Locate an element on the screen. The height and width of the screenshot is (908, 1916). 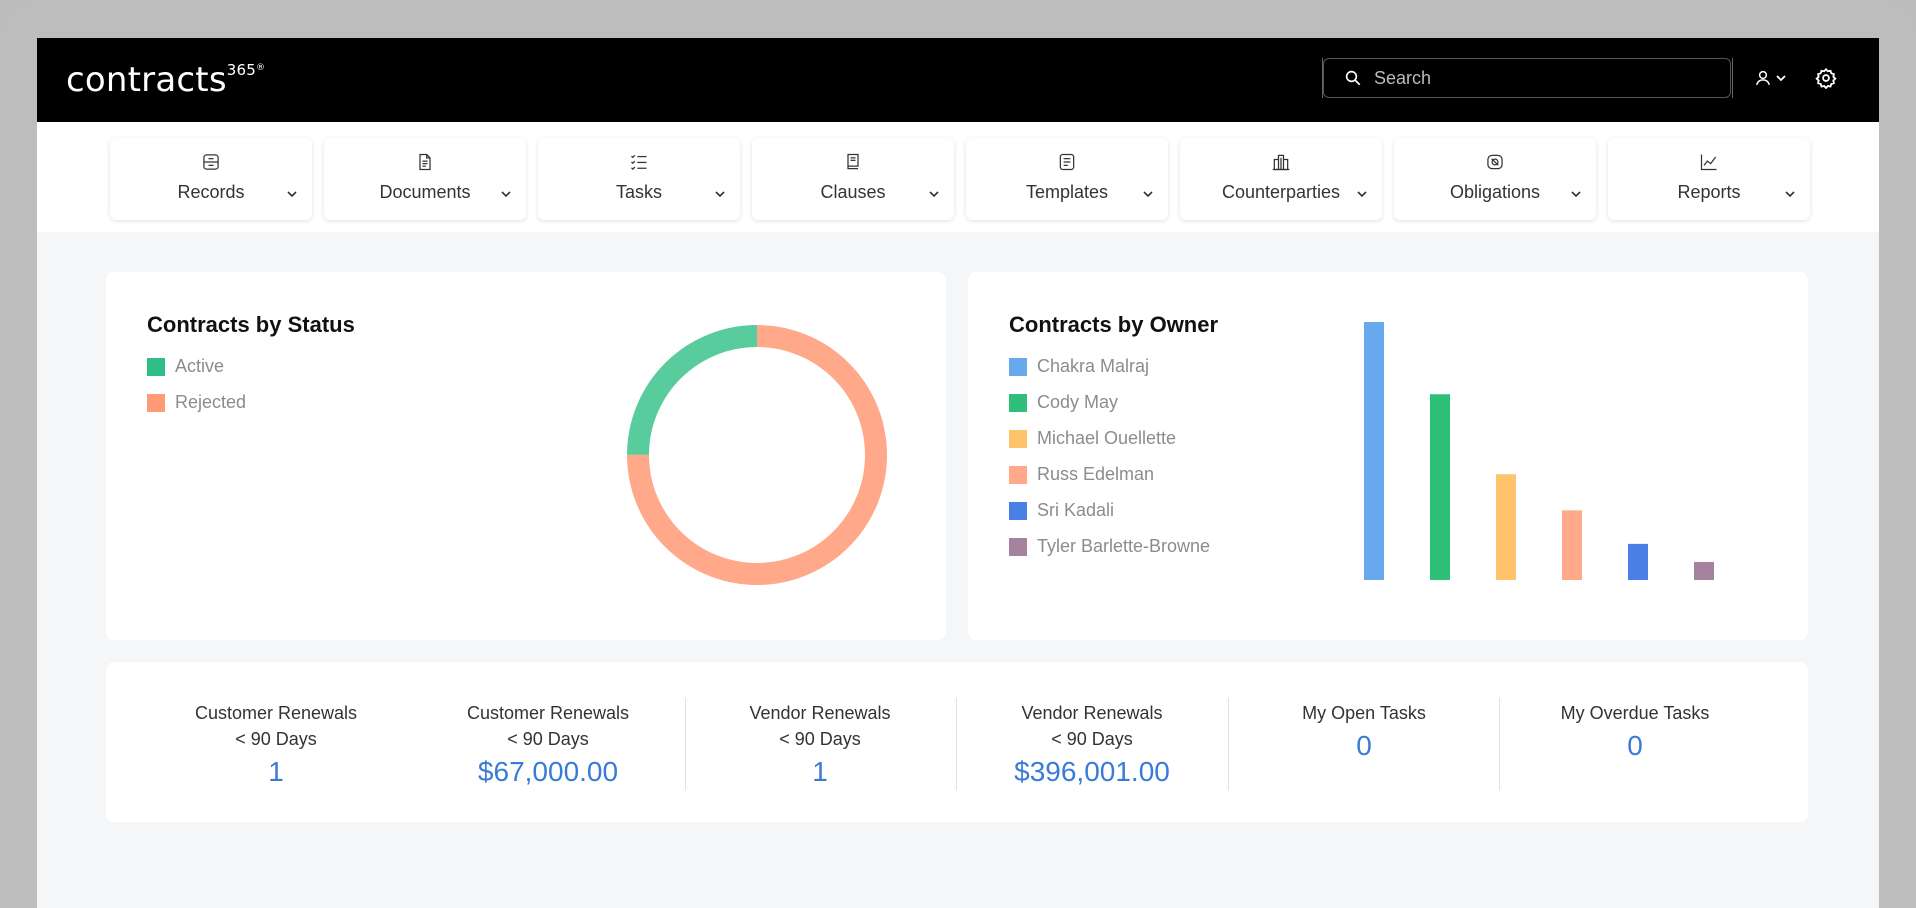
nav-reports-label: Reports is located at coordinates (1709, 192).